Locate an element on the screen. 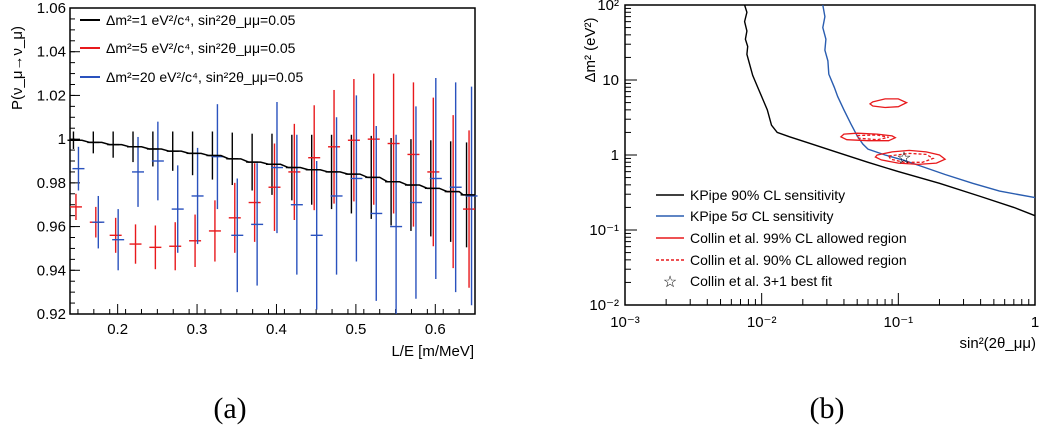 The image size is (1042, 434). a-xtick-label-4: 0.6 is located at coordinates (435, 329).